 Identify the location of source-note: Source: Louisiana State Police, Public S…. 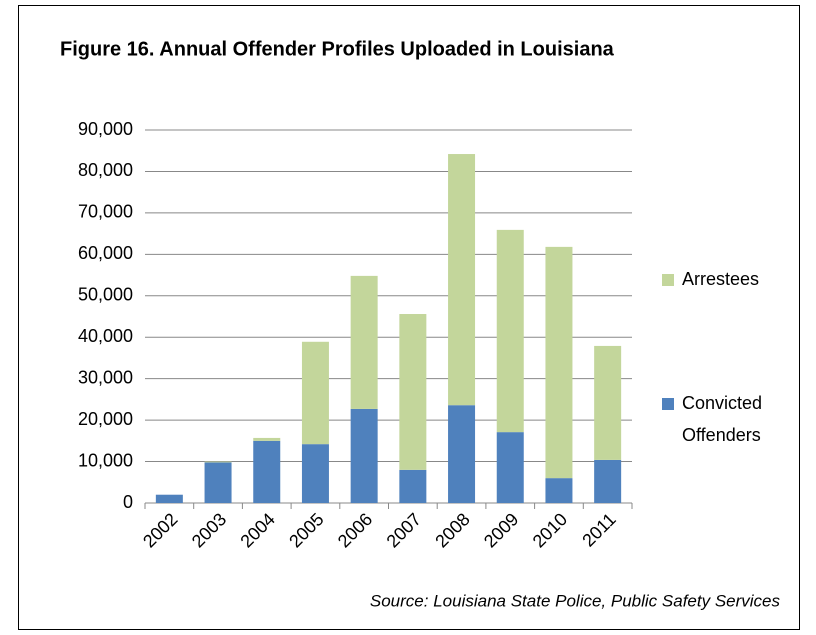
(575, 600).